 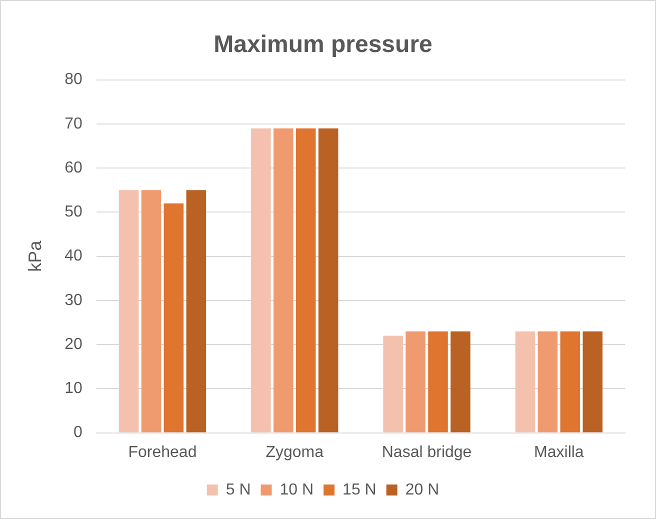 I want to click on y-tick-label: 70, so click(x=73, y=123).